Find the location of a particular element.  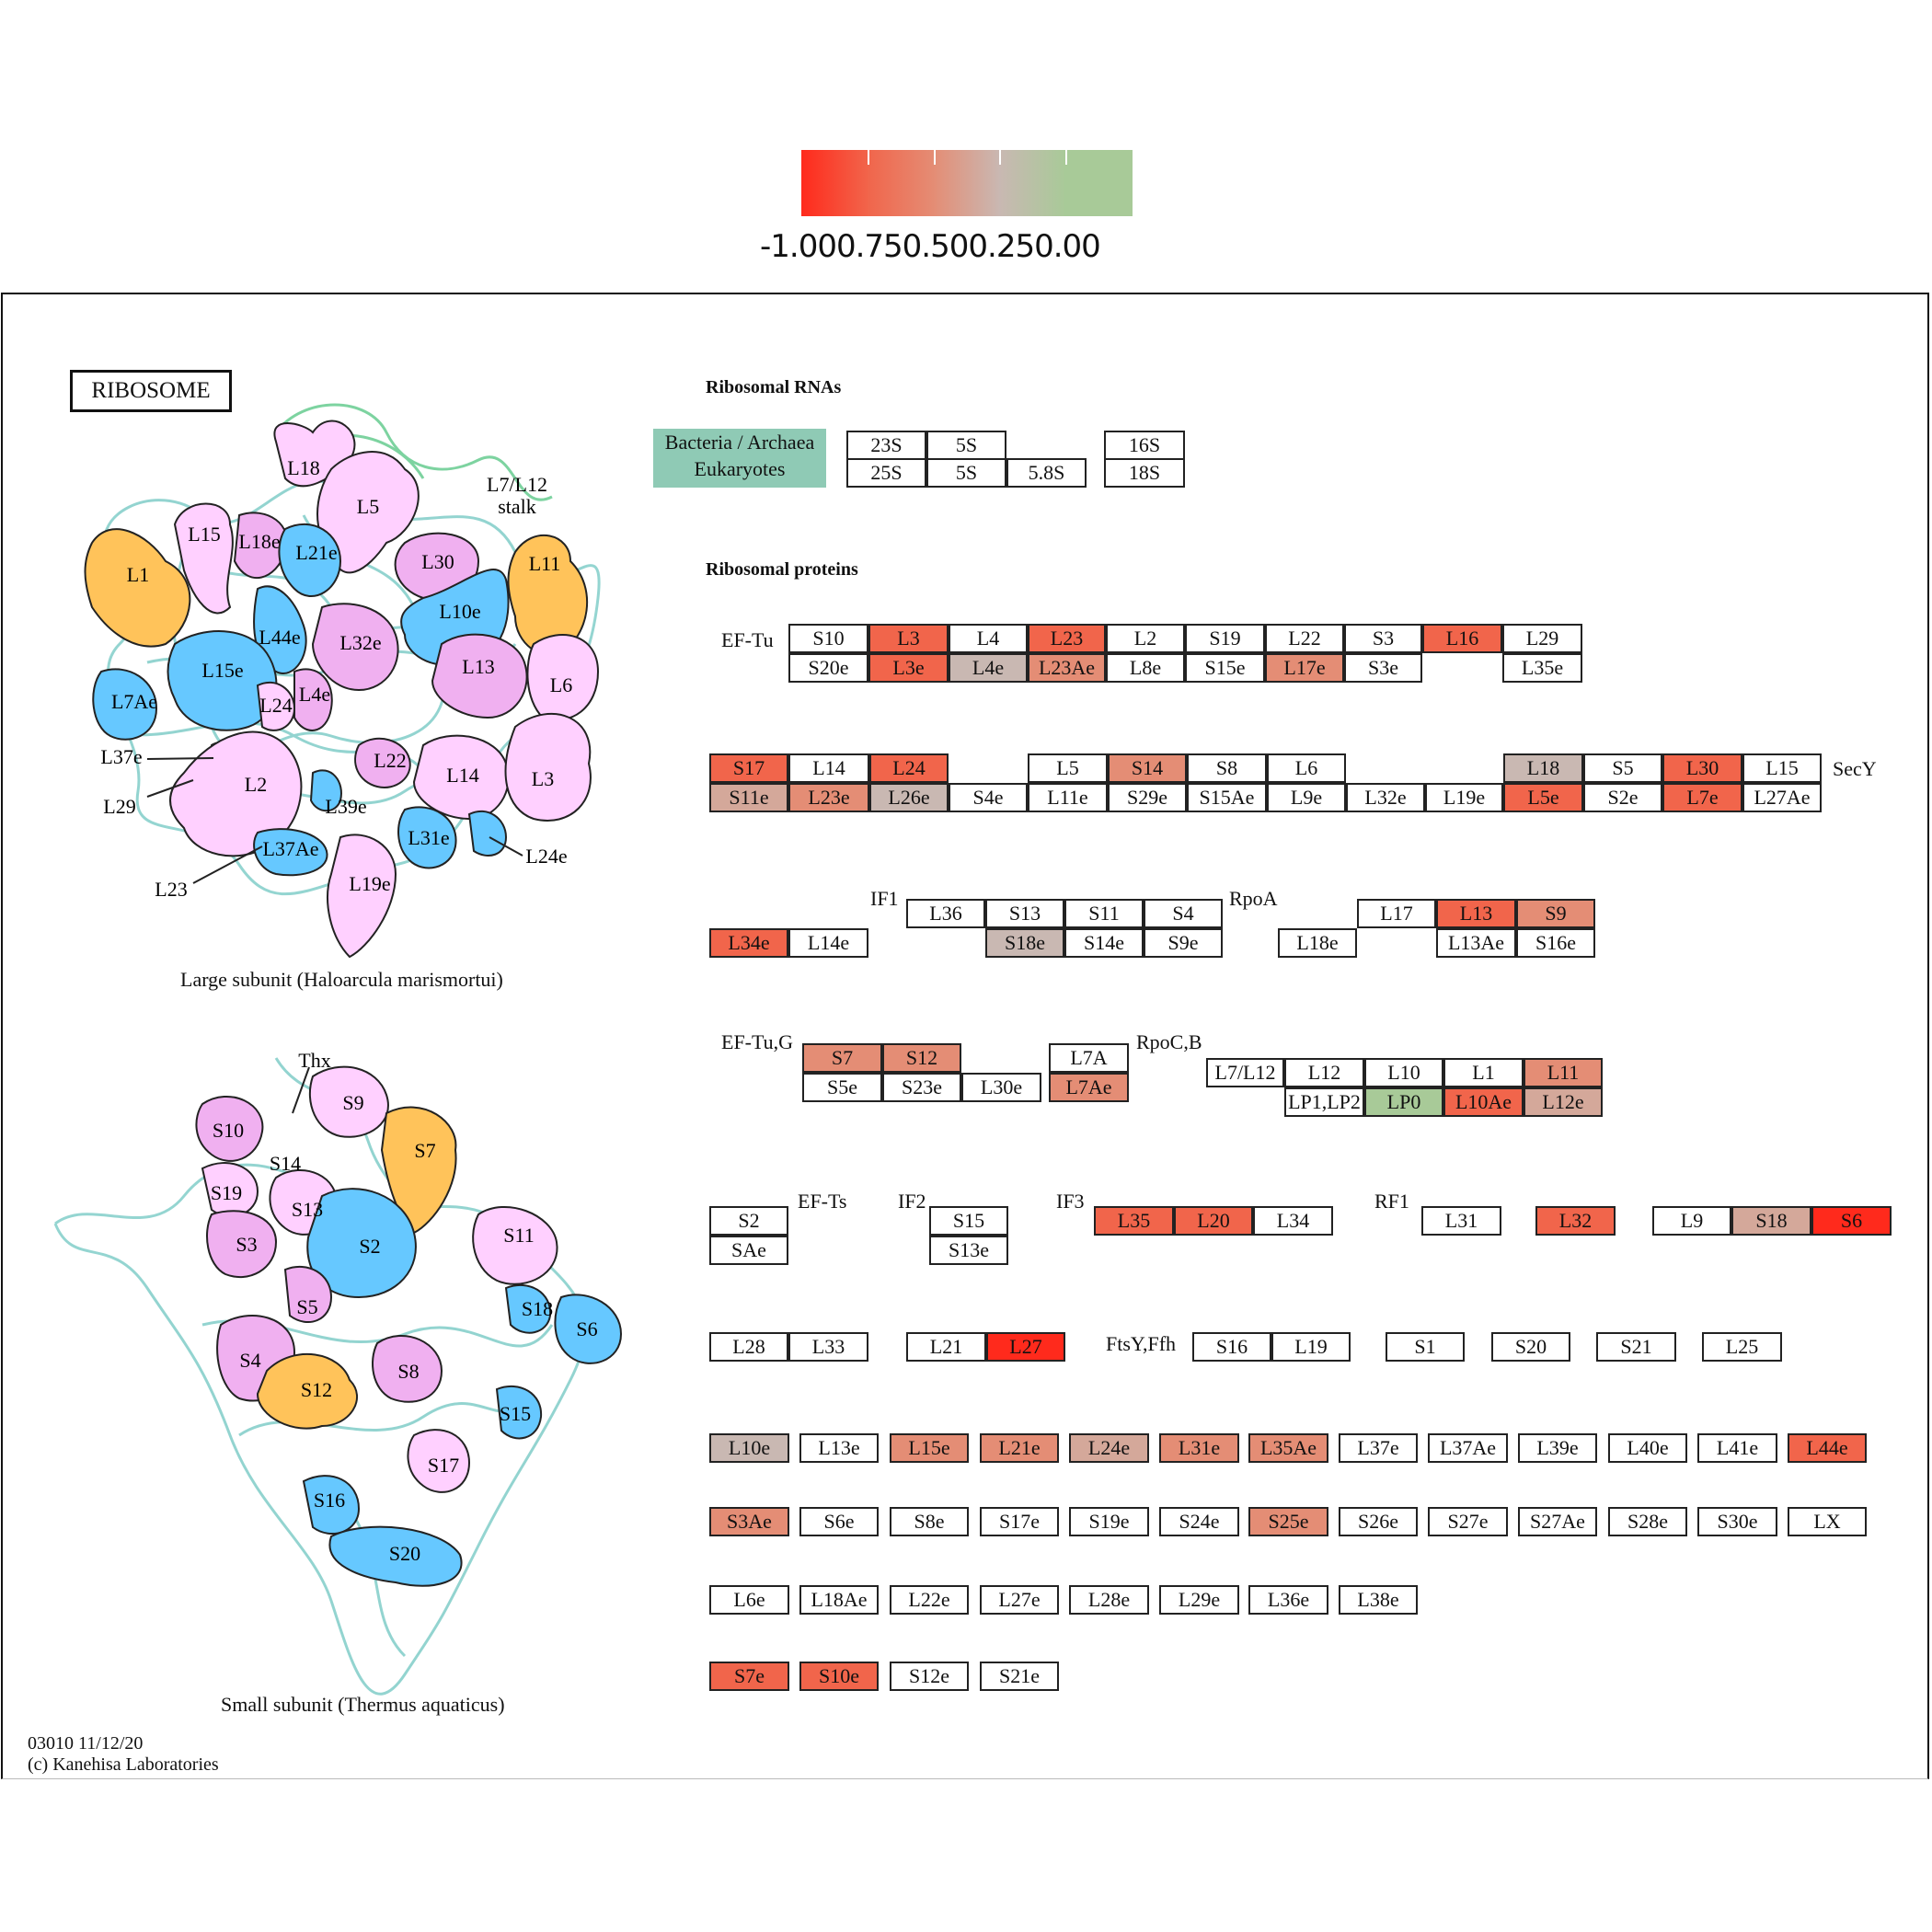

gene-box-l9e: L9e is located at coordinates (1306, 797).